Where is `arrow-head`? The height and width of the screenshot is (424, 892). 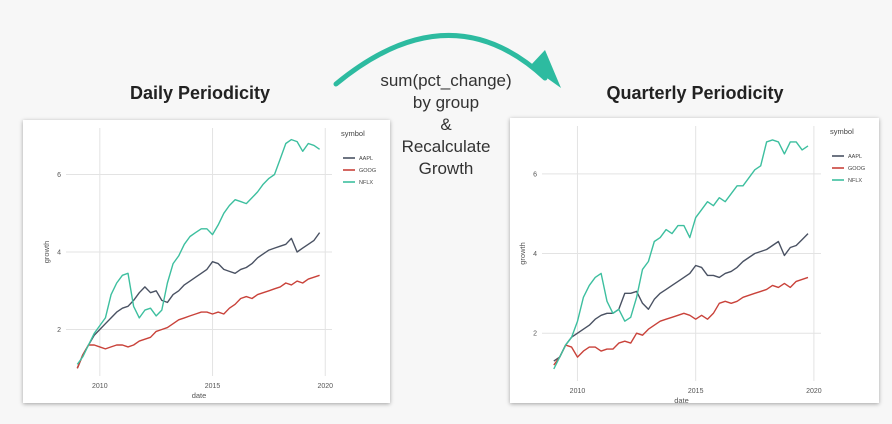 arrow-head is located at coordinates (545, 69).